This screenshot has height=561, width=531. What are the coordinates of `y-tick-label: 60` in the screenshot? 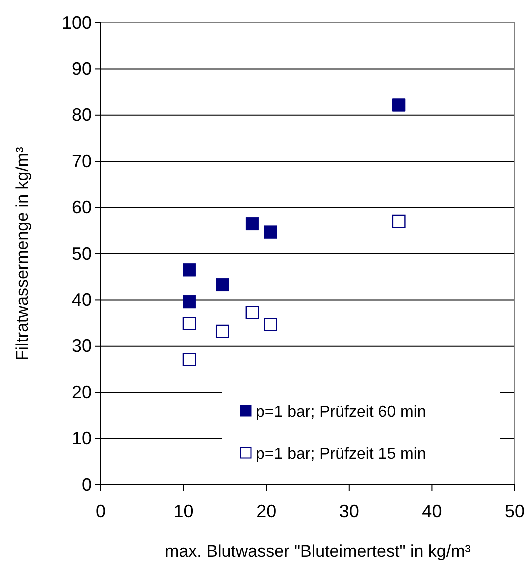 It's located at (82, 208).